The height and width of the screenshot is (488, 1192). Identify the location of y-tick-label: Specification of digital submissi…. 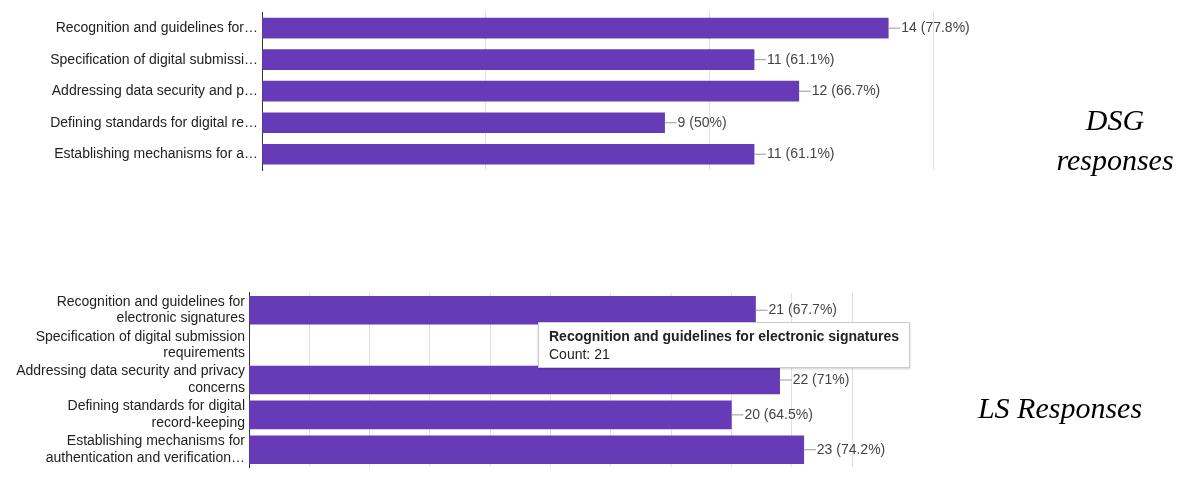
(154, 58).